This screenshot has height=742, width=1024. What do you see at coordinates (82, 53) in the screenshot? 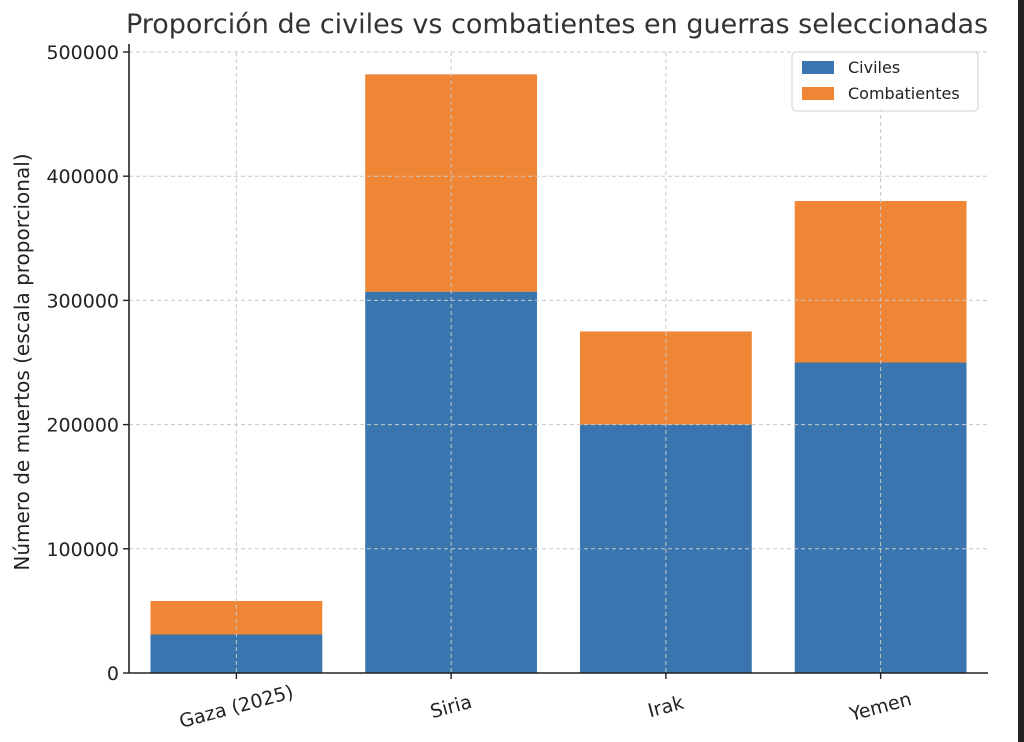
I see `y-tick-label: 500000` at bounding box center [82, 53].